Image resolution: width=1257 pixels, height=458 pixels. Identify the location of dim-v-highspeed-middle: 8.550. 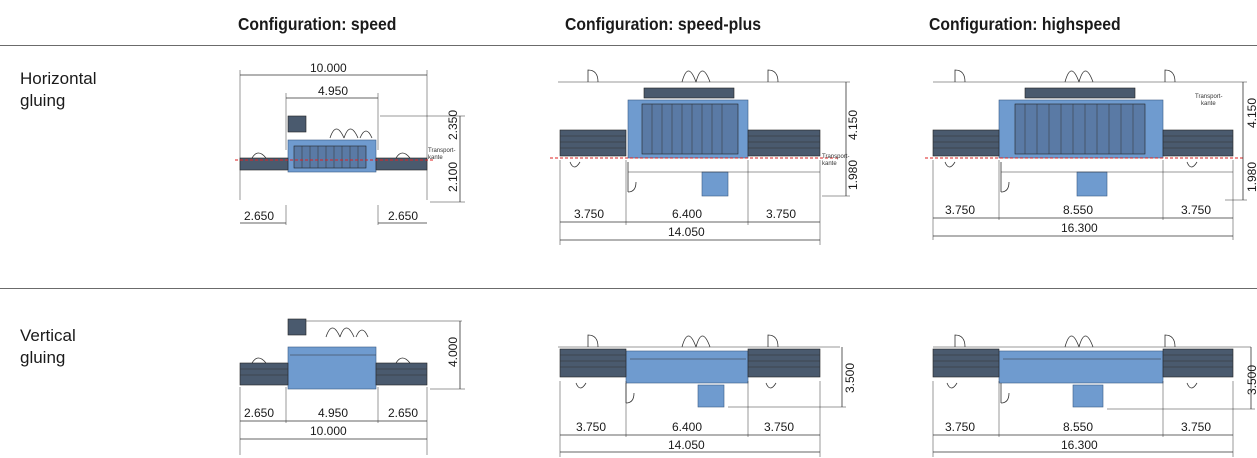
(1078, 427).